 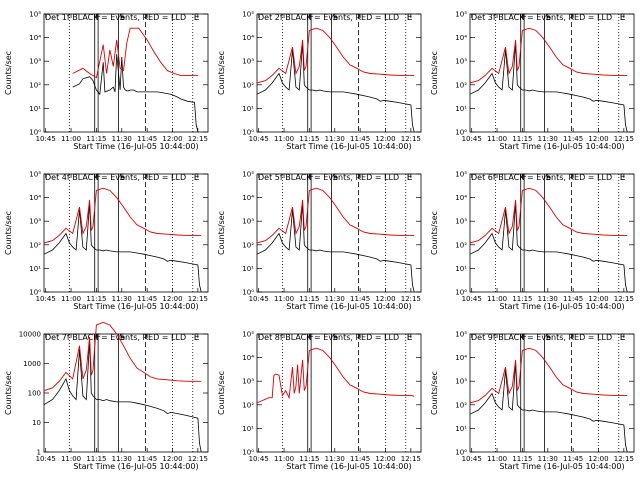 I want to click on y-tick-label: 1000, so click(x=32, y=364).